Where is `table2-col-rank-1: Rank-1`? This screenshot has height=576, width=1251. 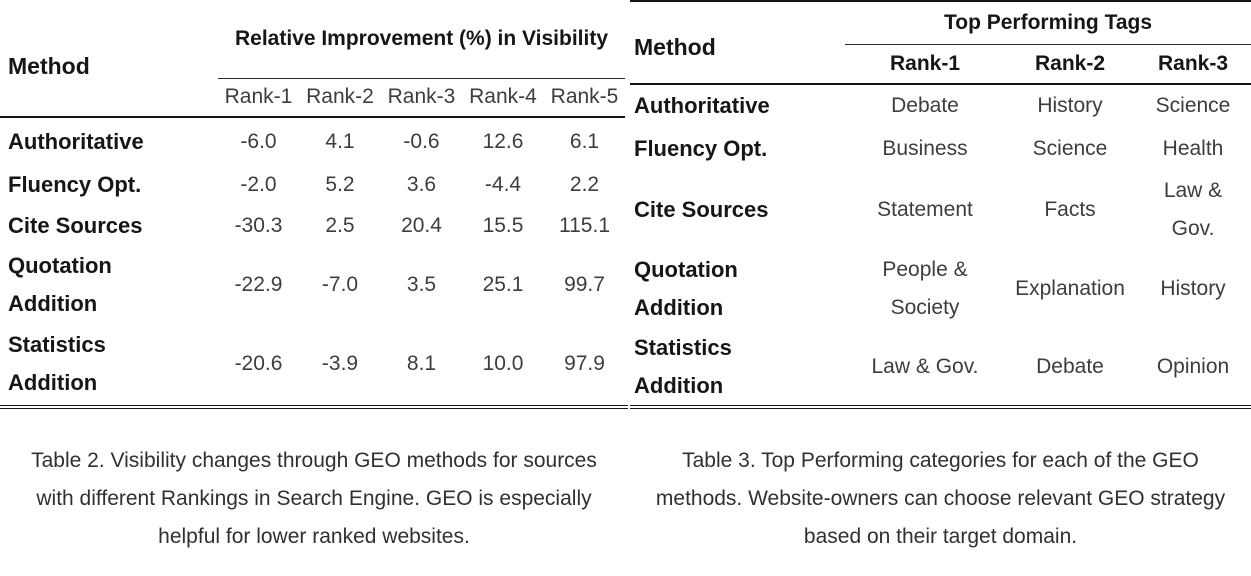 table2-col-rank-1: Rank-1 is located at coordinates (258, 98).